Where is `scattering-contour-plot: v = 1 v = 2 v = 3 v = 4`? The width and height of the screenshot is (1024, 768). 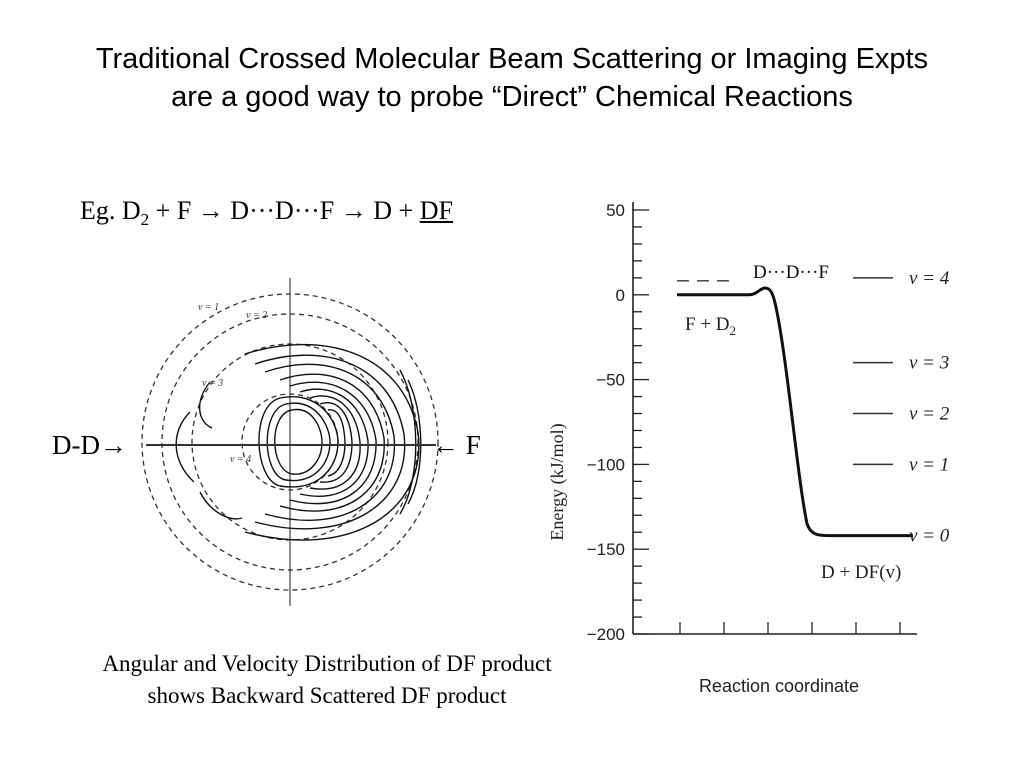 scattering-contour-plot: v = 1 v = 2 v = 3 v = 4 is located at coordinates (290, 442).